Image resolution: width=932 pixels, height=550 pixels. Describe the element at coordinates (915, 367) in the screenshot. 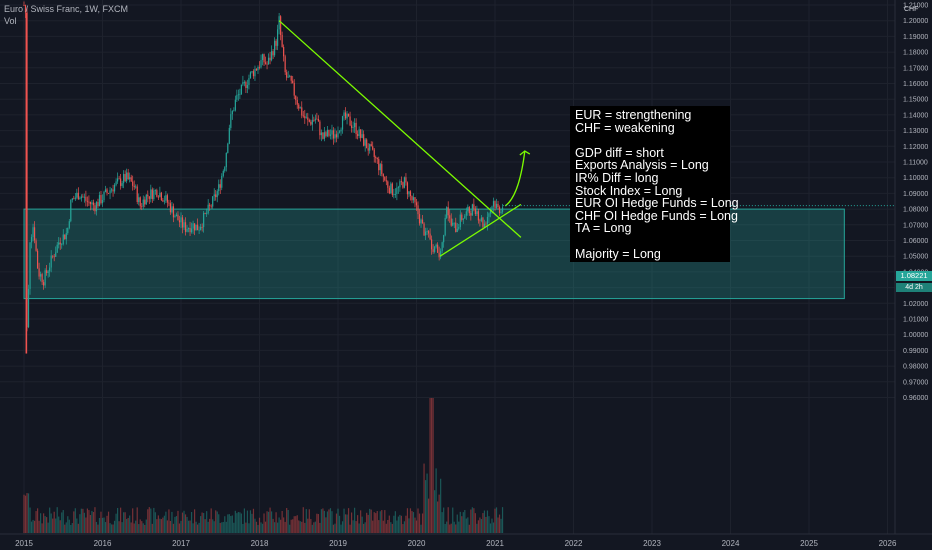

I see `price-tick-label: 0.98000` at that location.